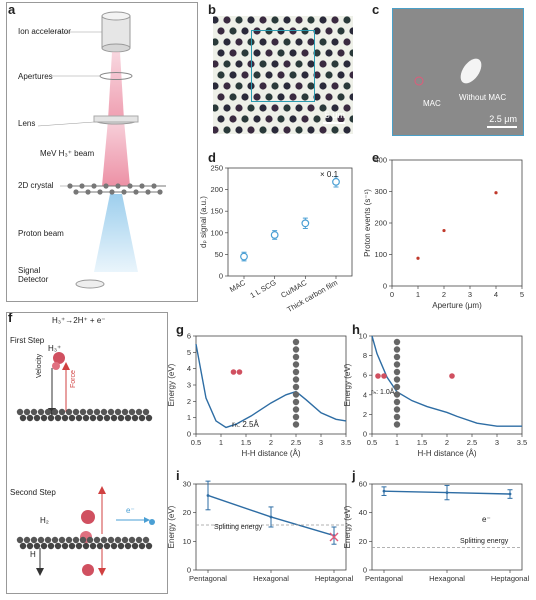  Describe the element at coordinates (347, 384) in the screenshot. I see `y-axis-label-h: Energy (eV)` at that location.